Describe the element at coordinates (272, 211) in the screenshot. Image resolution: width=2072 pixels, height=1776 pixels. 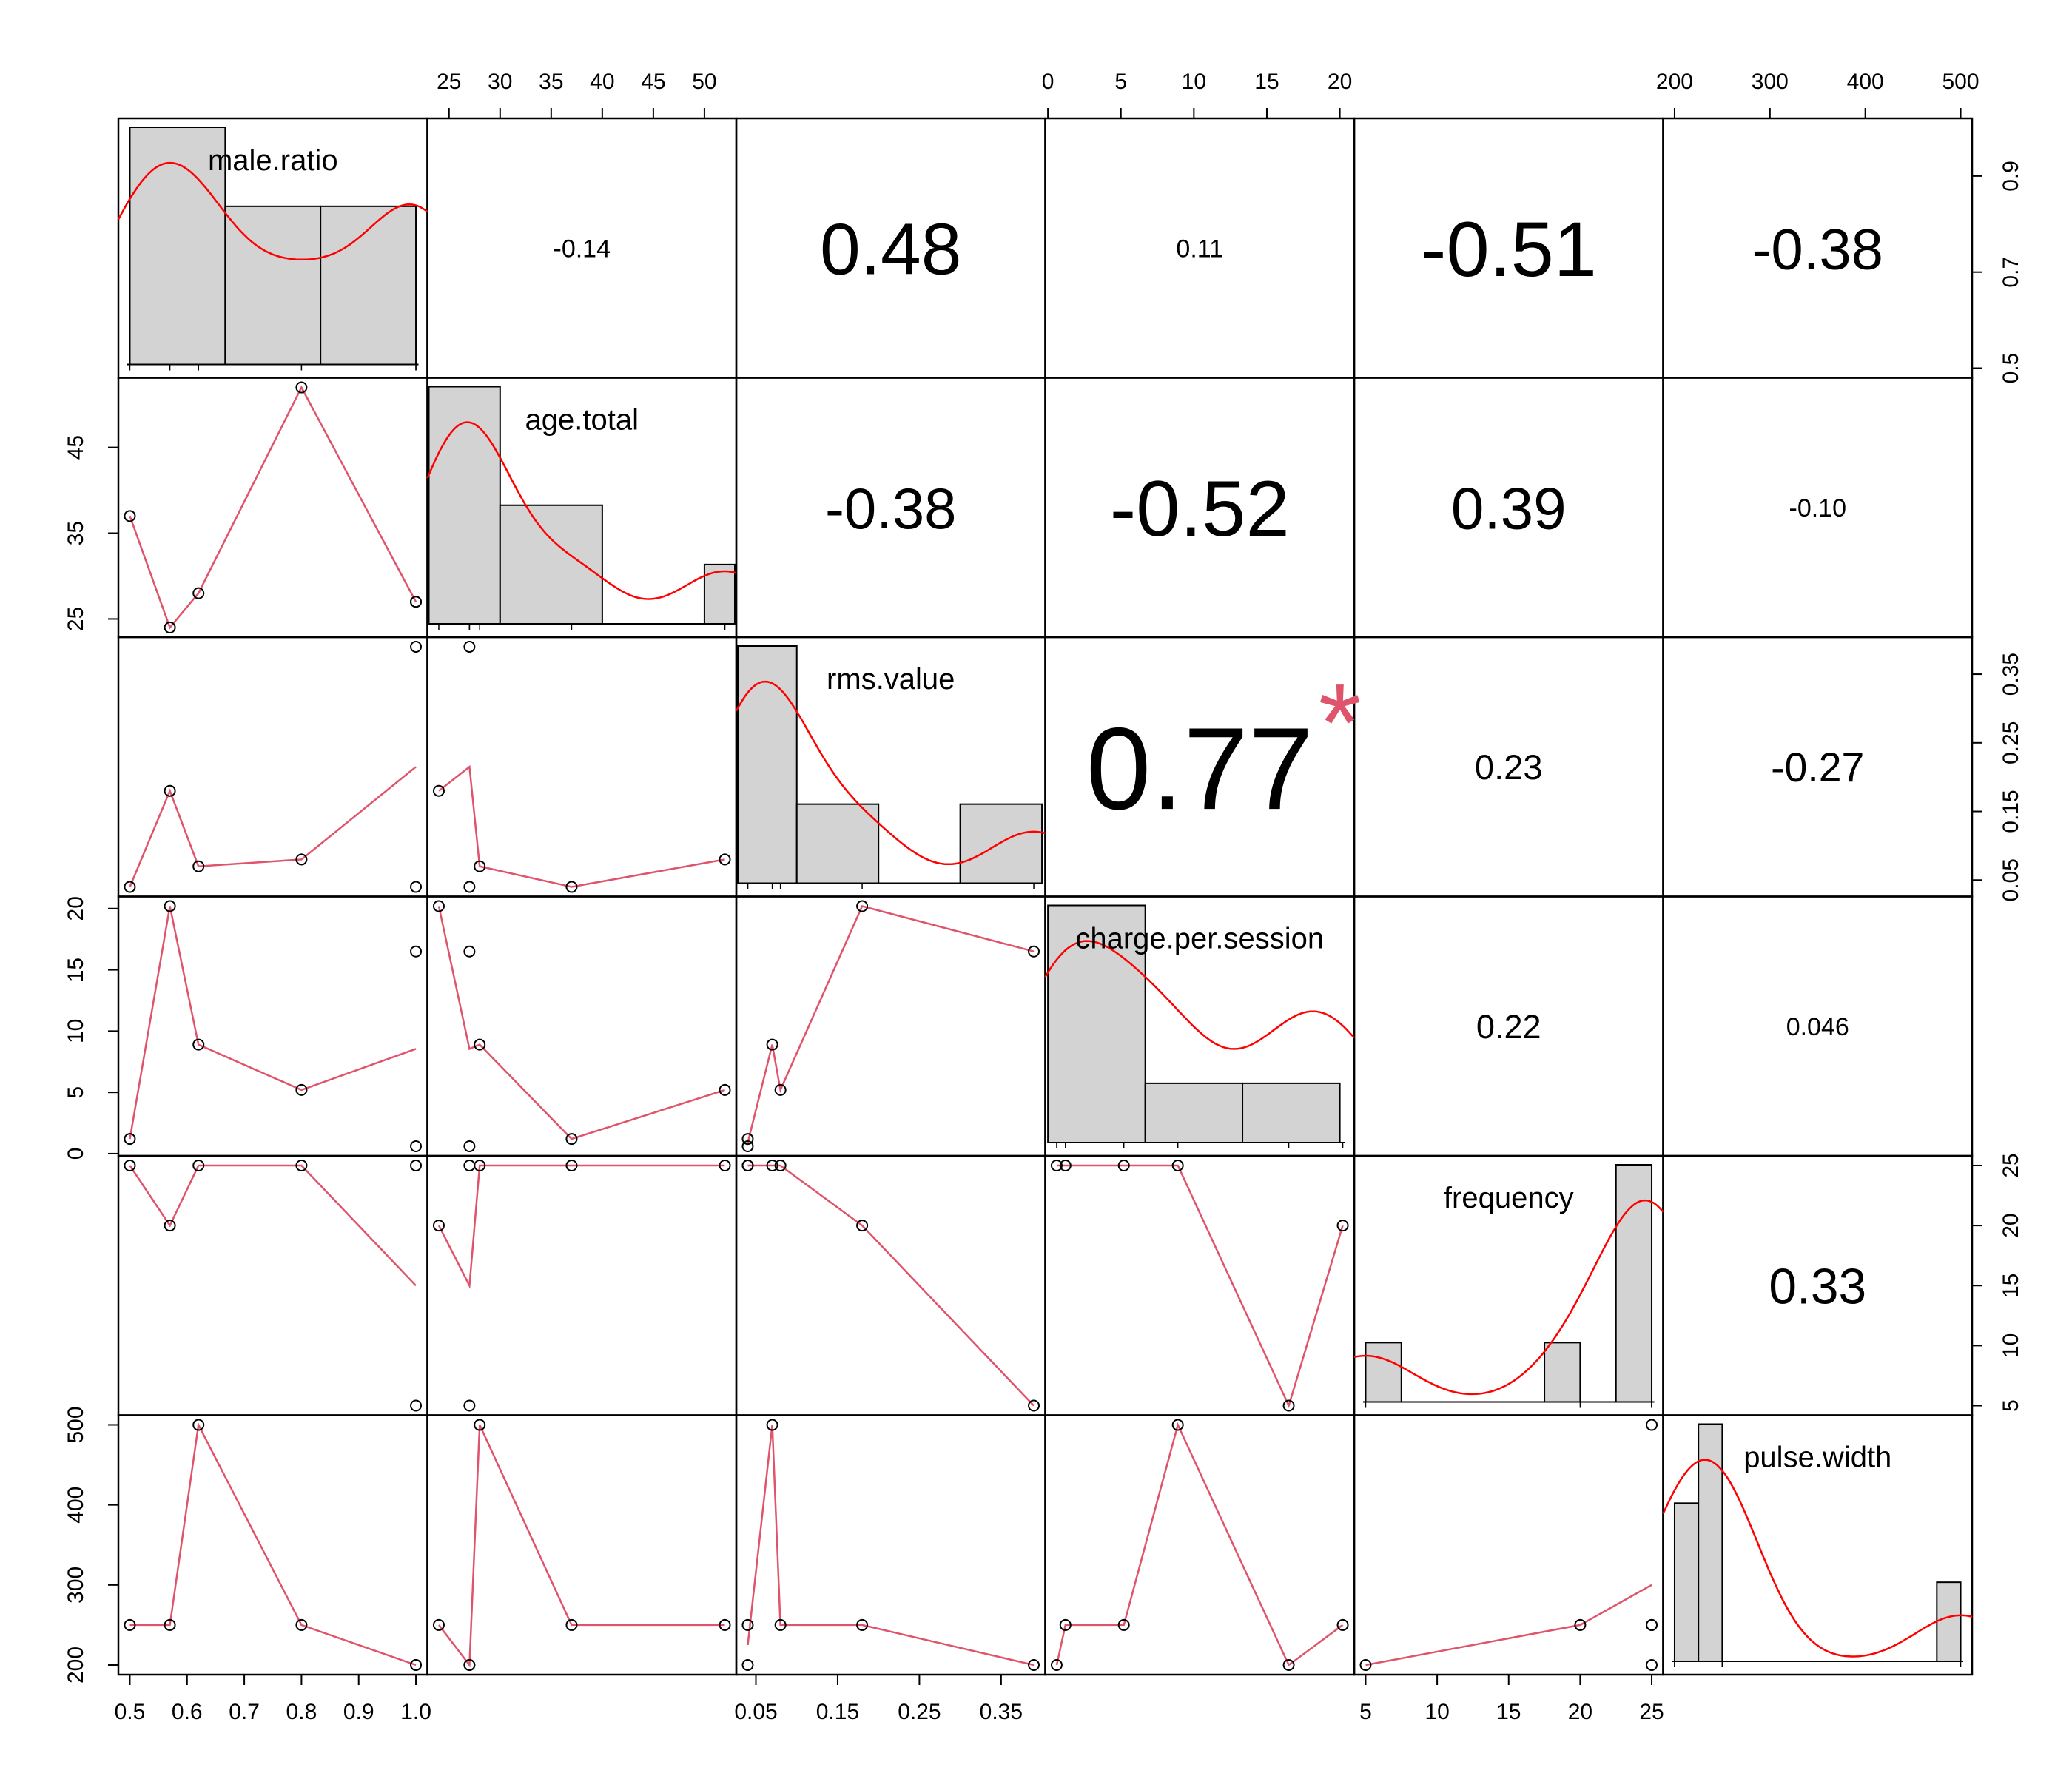
I see `density-curve-male.ratio` at that location.